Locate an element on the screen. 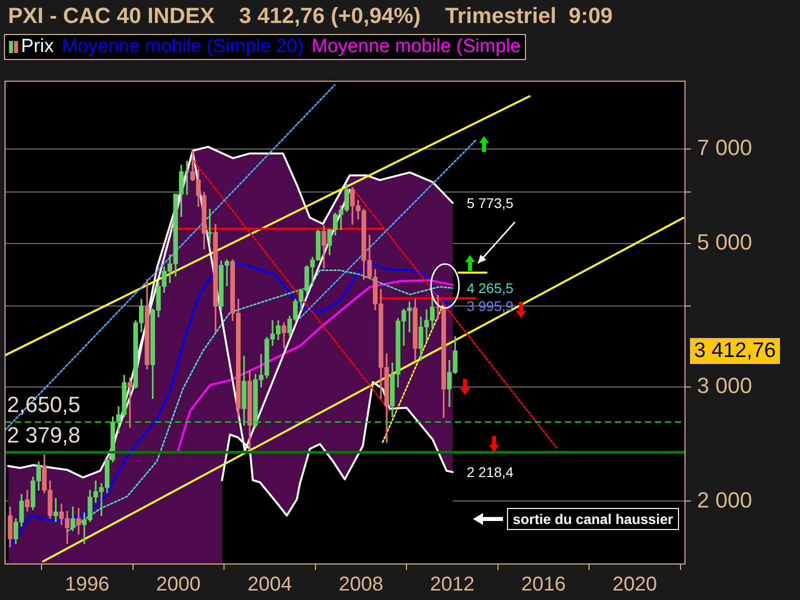 This screenshot has width=800, height=600. y-tick-label: 3 000 is located at coordinates (724, 385).